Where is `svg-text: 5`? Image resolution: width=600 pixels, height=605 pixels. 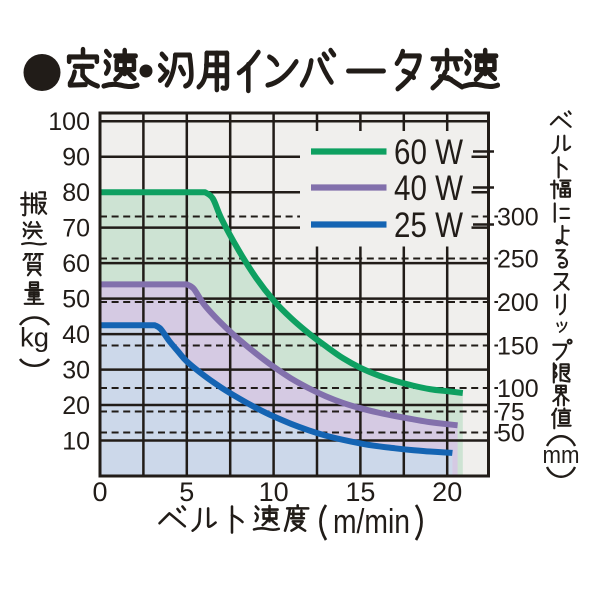
svg-text: 5 is located at coordinates (186, 492).